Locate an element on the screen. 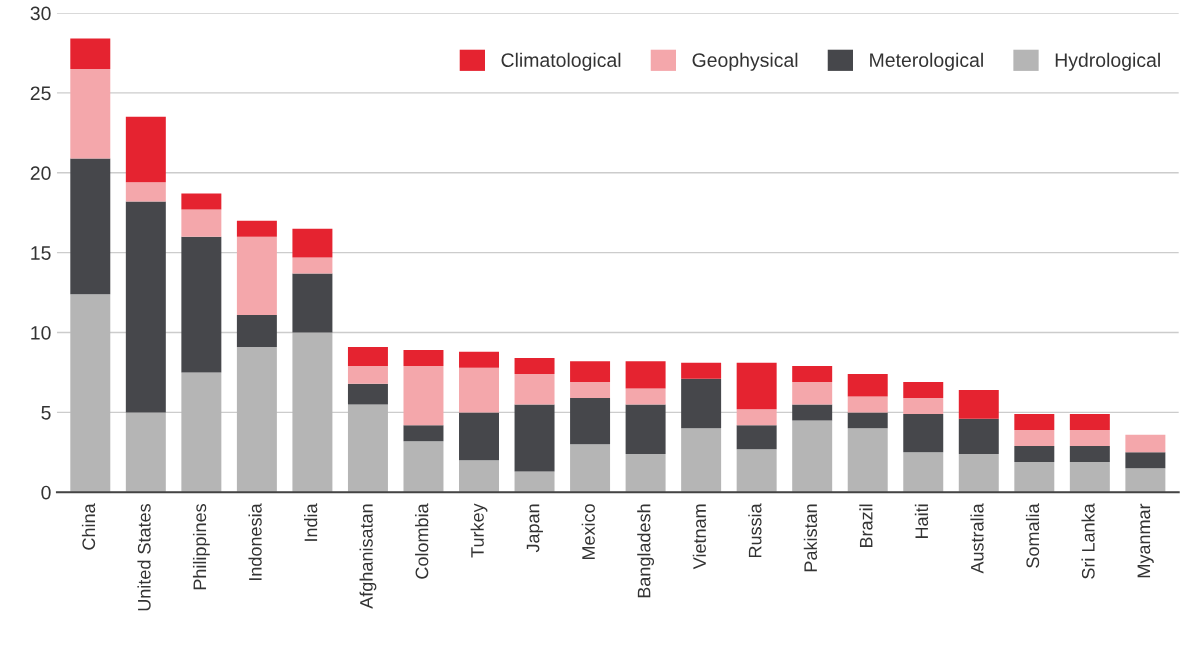 The image size is (1187, 652). x-tick-label: Vietnam is located at coordinates (699, 537).